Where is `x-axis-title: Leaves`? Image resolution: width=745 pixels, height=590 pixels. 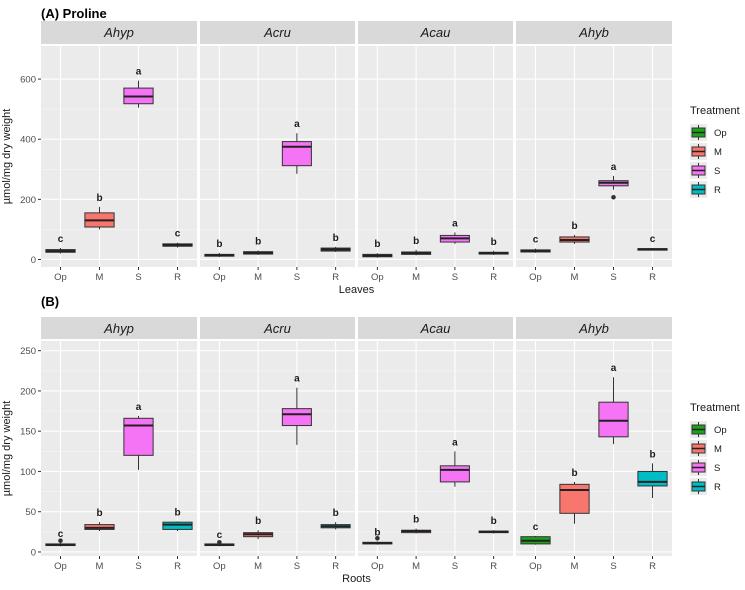
x-axis-title: Leaves is located at coordinates (357, 290).